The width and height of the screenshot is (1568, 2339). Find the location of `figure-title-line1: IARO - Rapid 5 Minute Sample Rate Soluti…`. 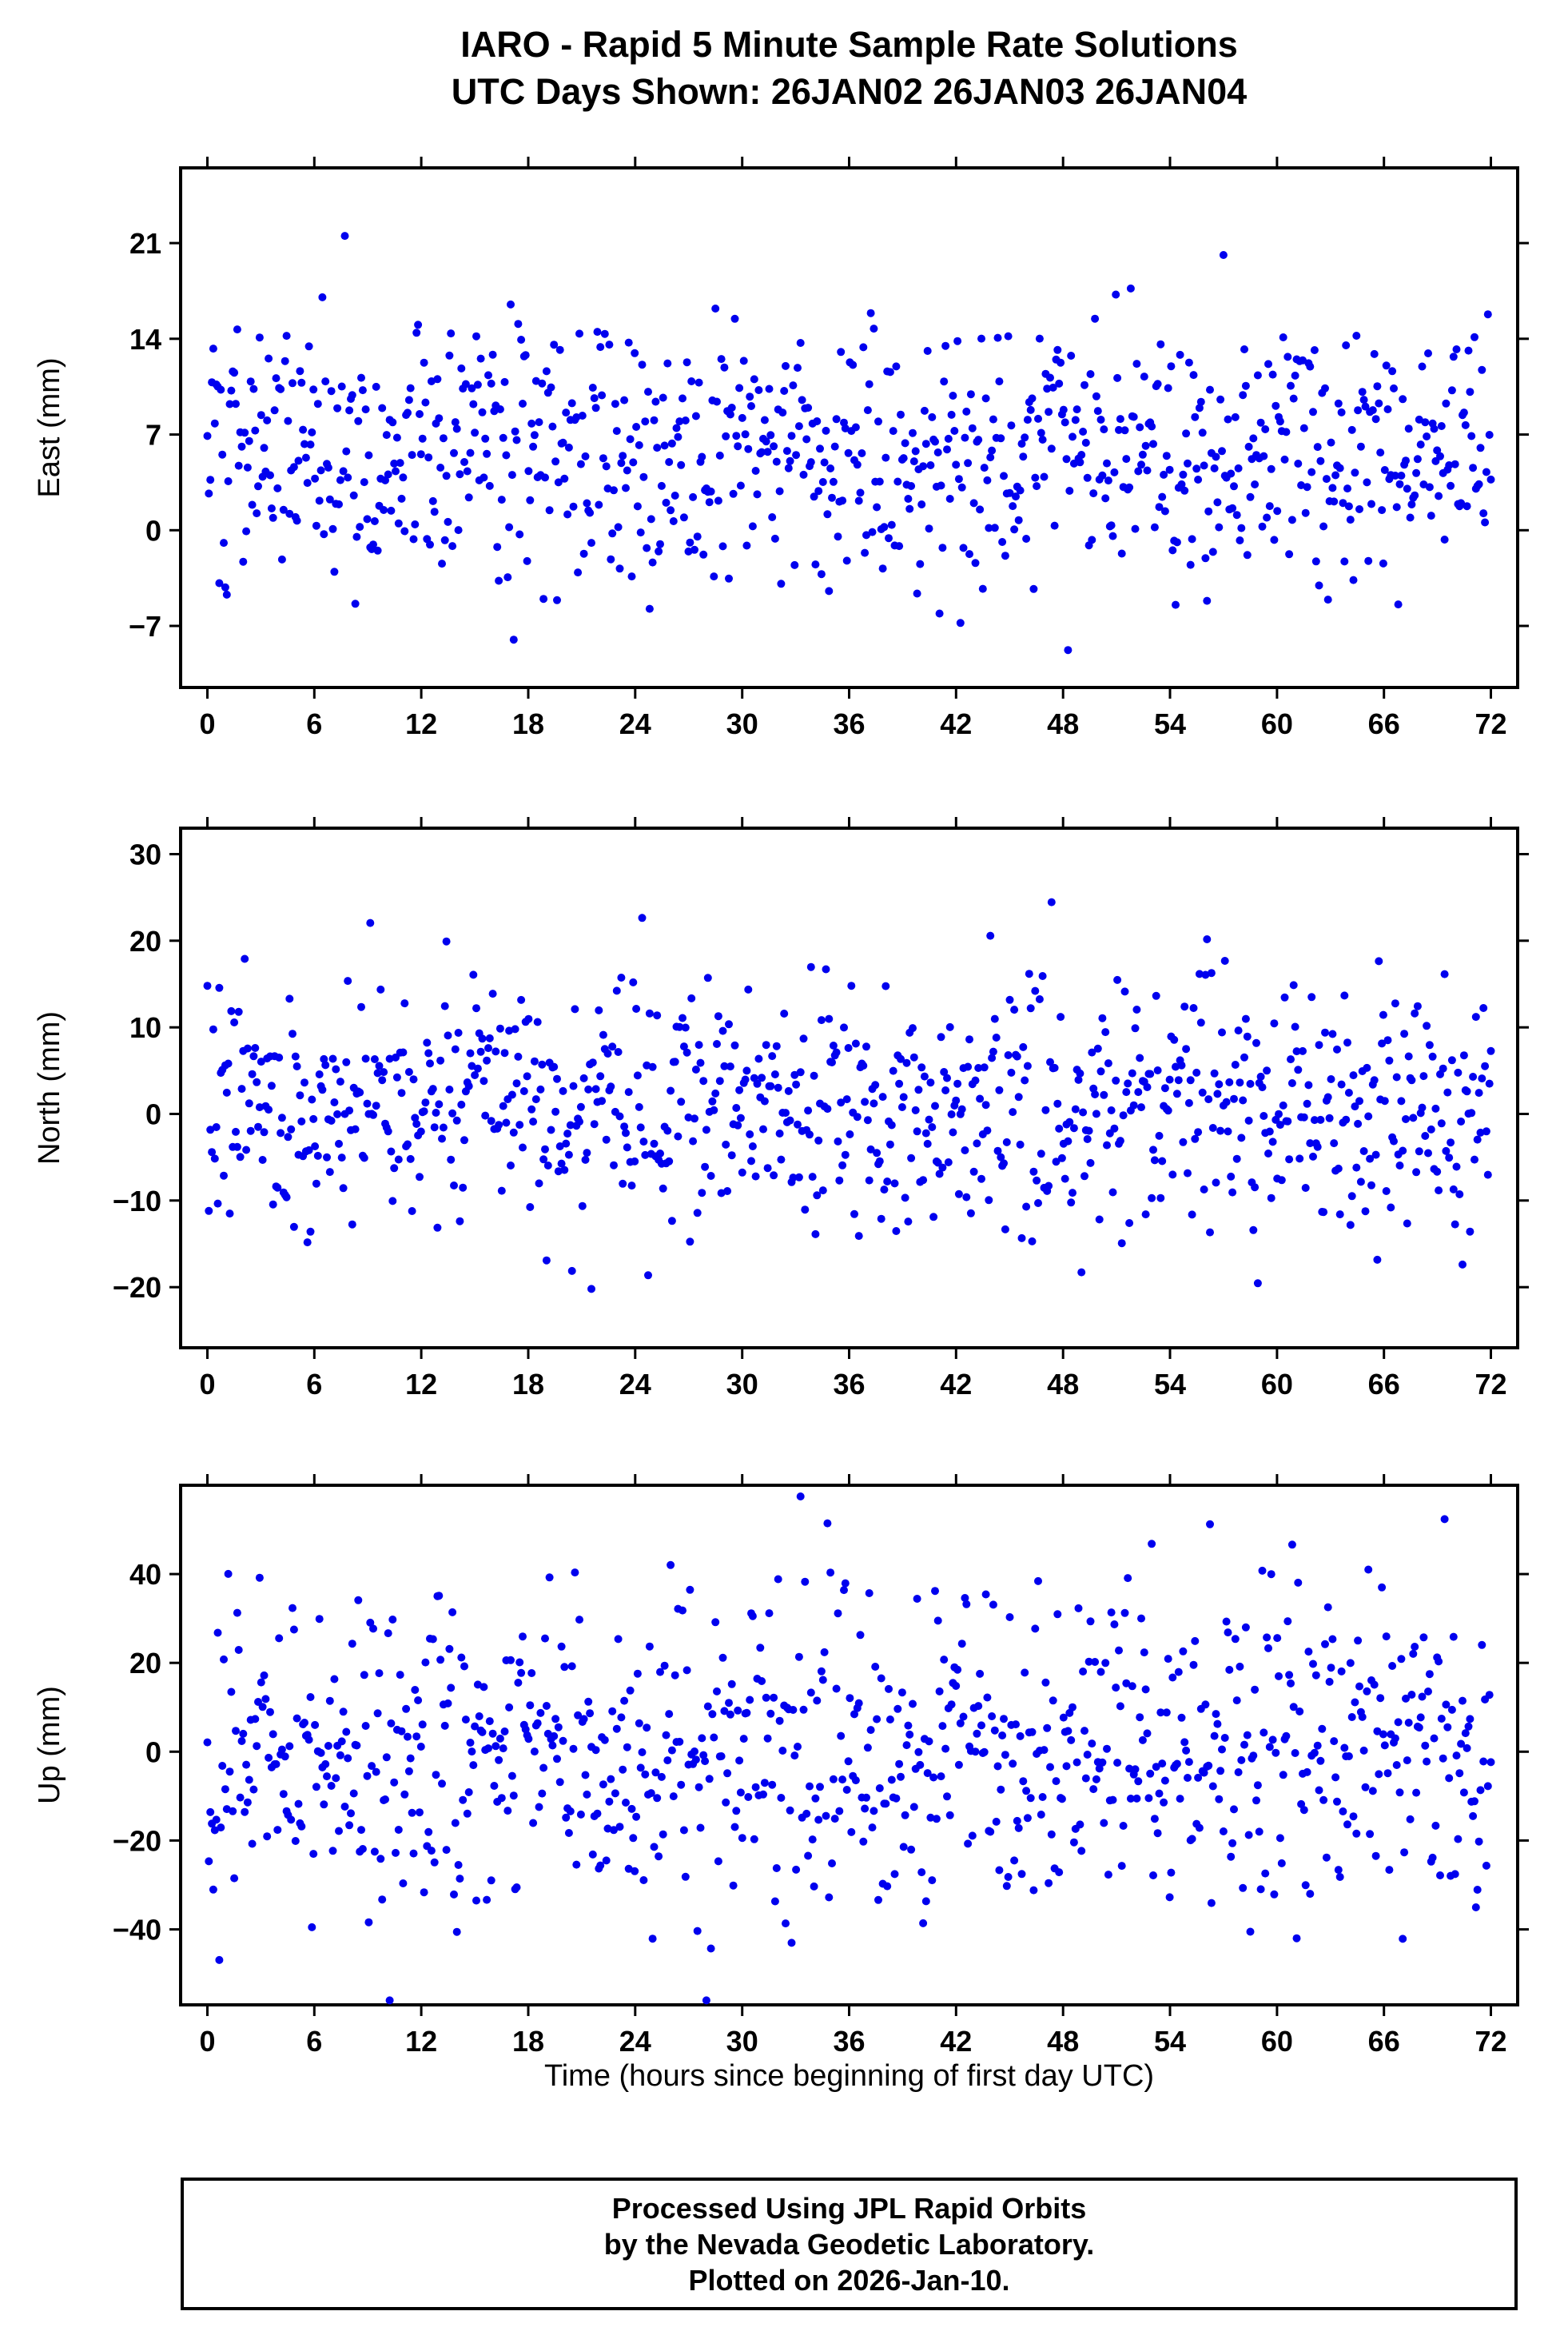

figure-title-line1: IARO - Rapid 5 Minute Sample Rate Soluti… is located at coordinates (849, 44).